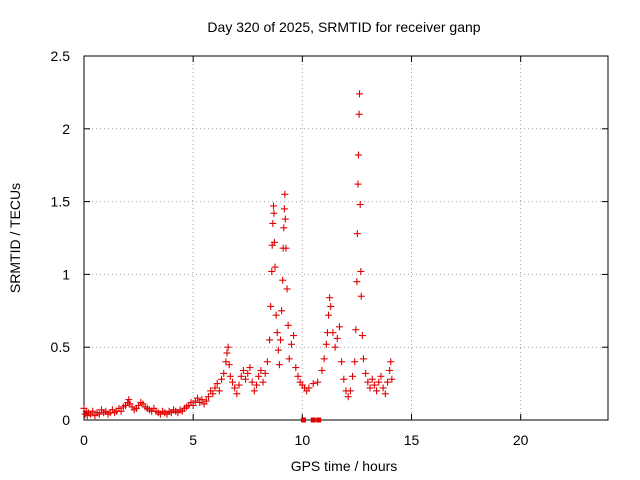 This screenshot has width=640, height=480. What do you see at coordinates (15, 238) in the screenshot?
I see `y-axis-title: SRMTID / TECUs` at bounding box center [15, 238].